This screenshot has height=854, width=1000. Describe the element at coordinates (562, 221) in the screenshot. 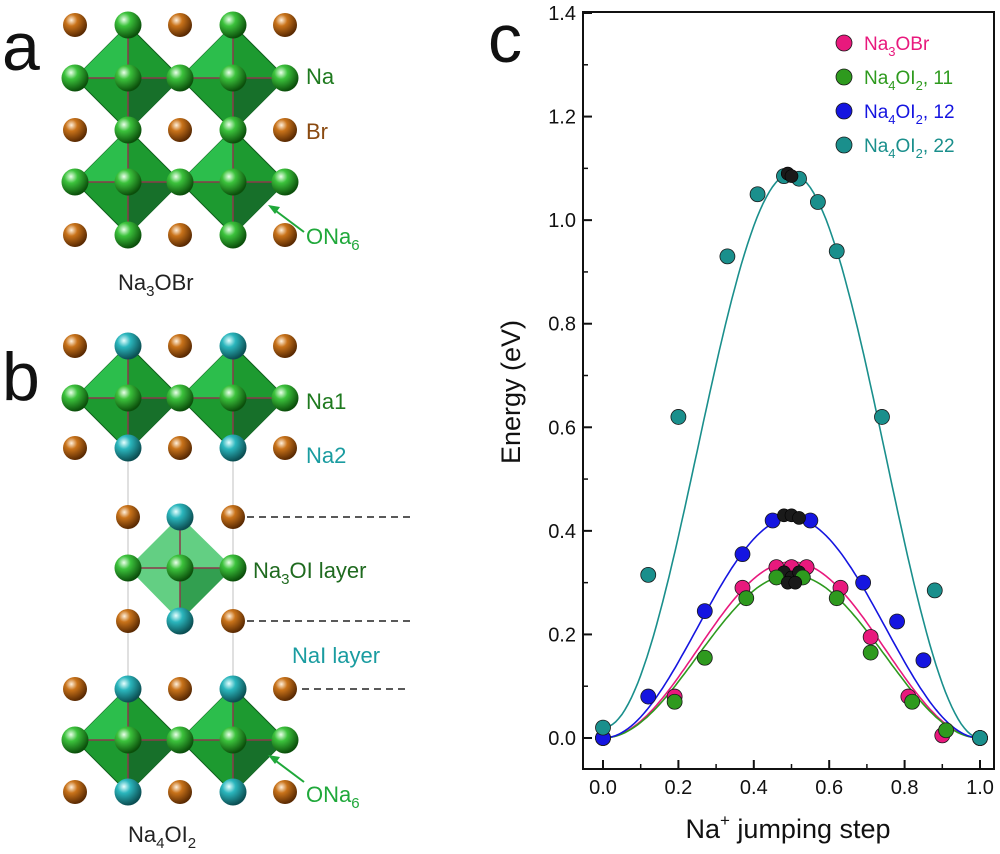

I see `y-tick-label: 1.0` at that location.